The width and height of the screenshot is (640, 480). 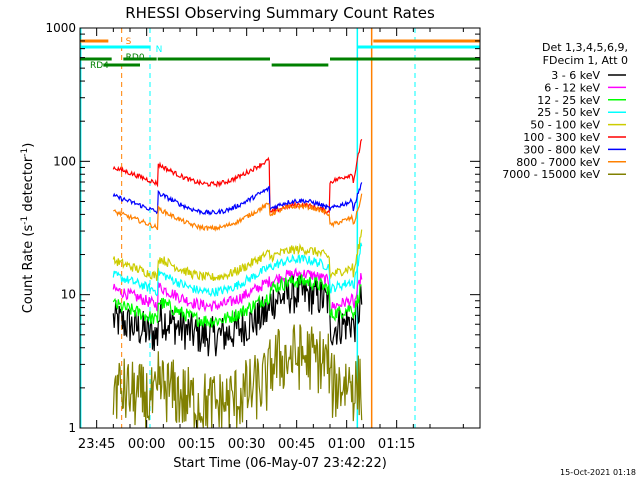 I want to click on legend-header-line: FDecim 1, Att 0, so click(x=585, y=60).